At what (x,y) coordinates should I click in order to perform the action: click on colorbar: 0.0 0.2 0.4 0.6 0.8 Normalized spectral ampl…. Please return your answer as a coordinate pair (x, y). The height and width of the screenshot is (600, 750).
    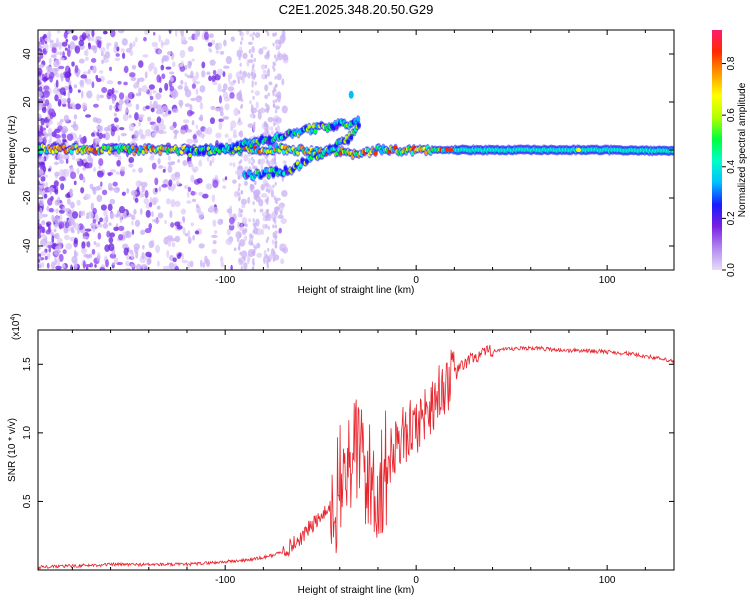
    Looking at the image, I should click on (730, 153).